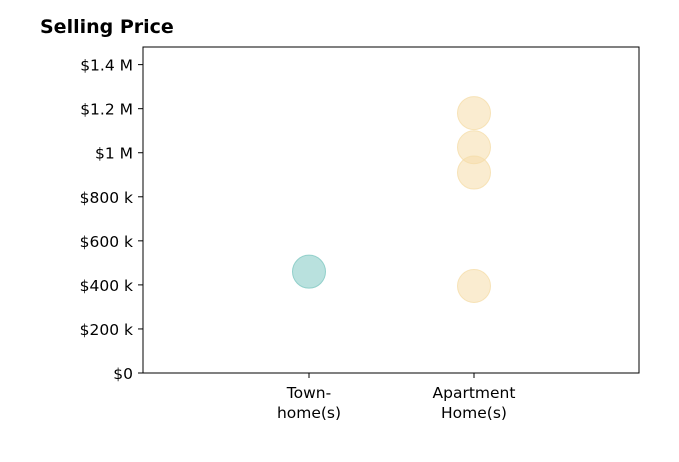 This screenshot has width=679, height=462. What do you see at coordinates (123, 374) in the screenshot?
I see `y-tick-label: $0` at bounding box center [123, 374].